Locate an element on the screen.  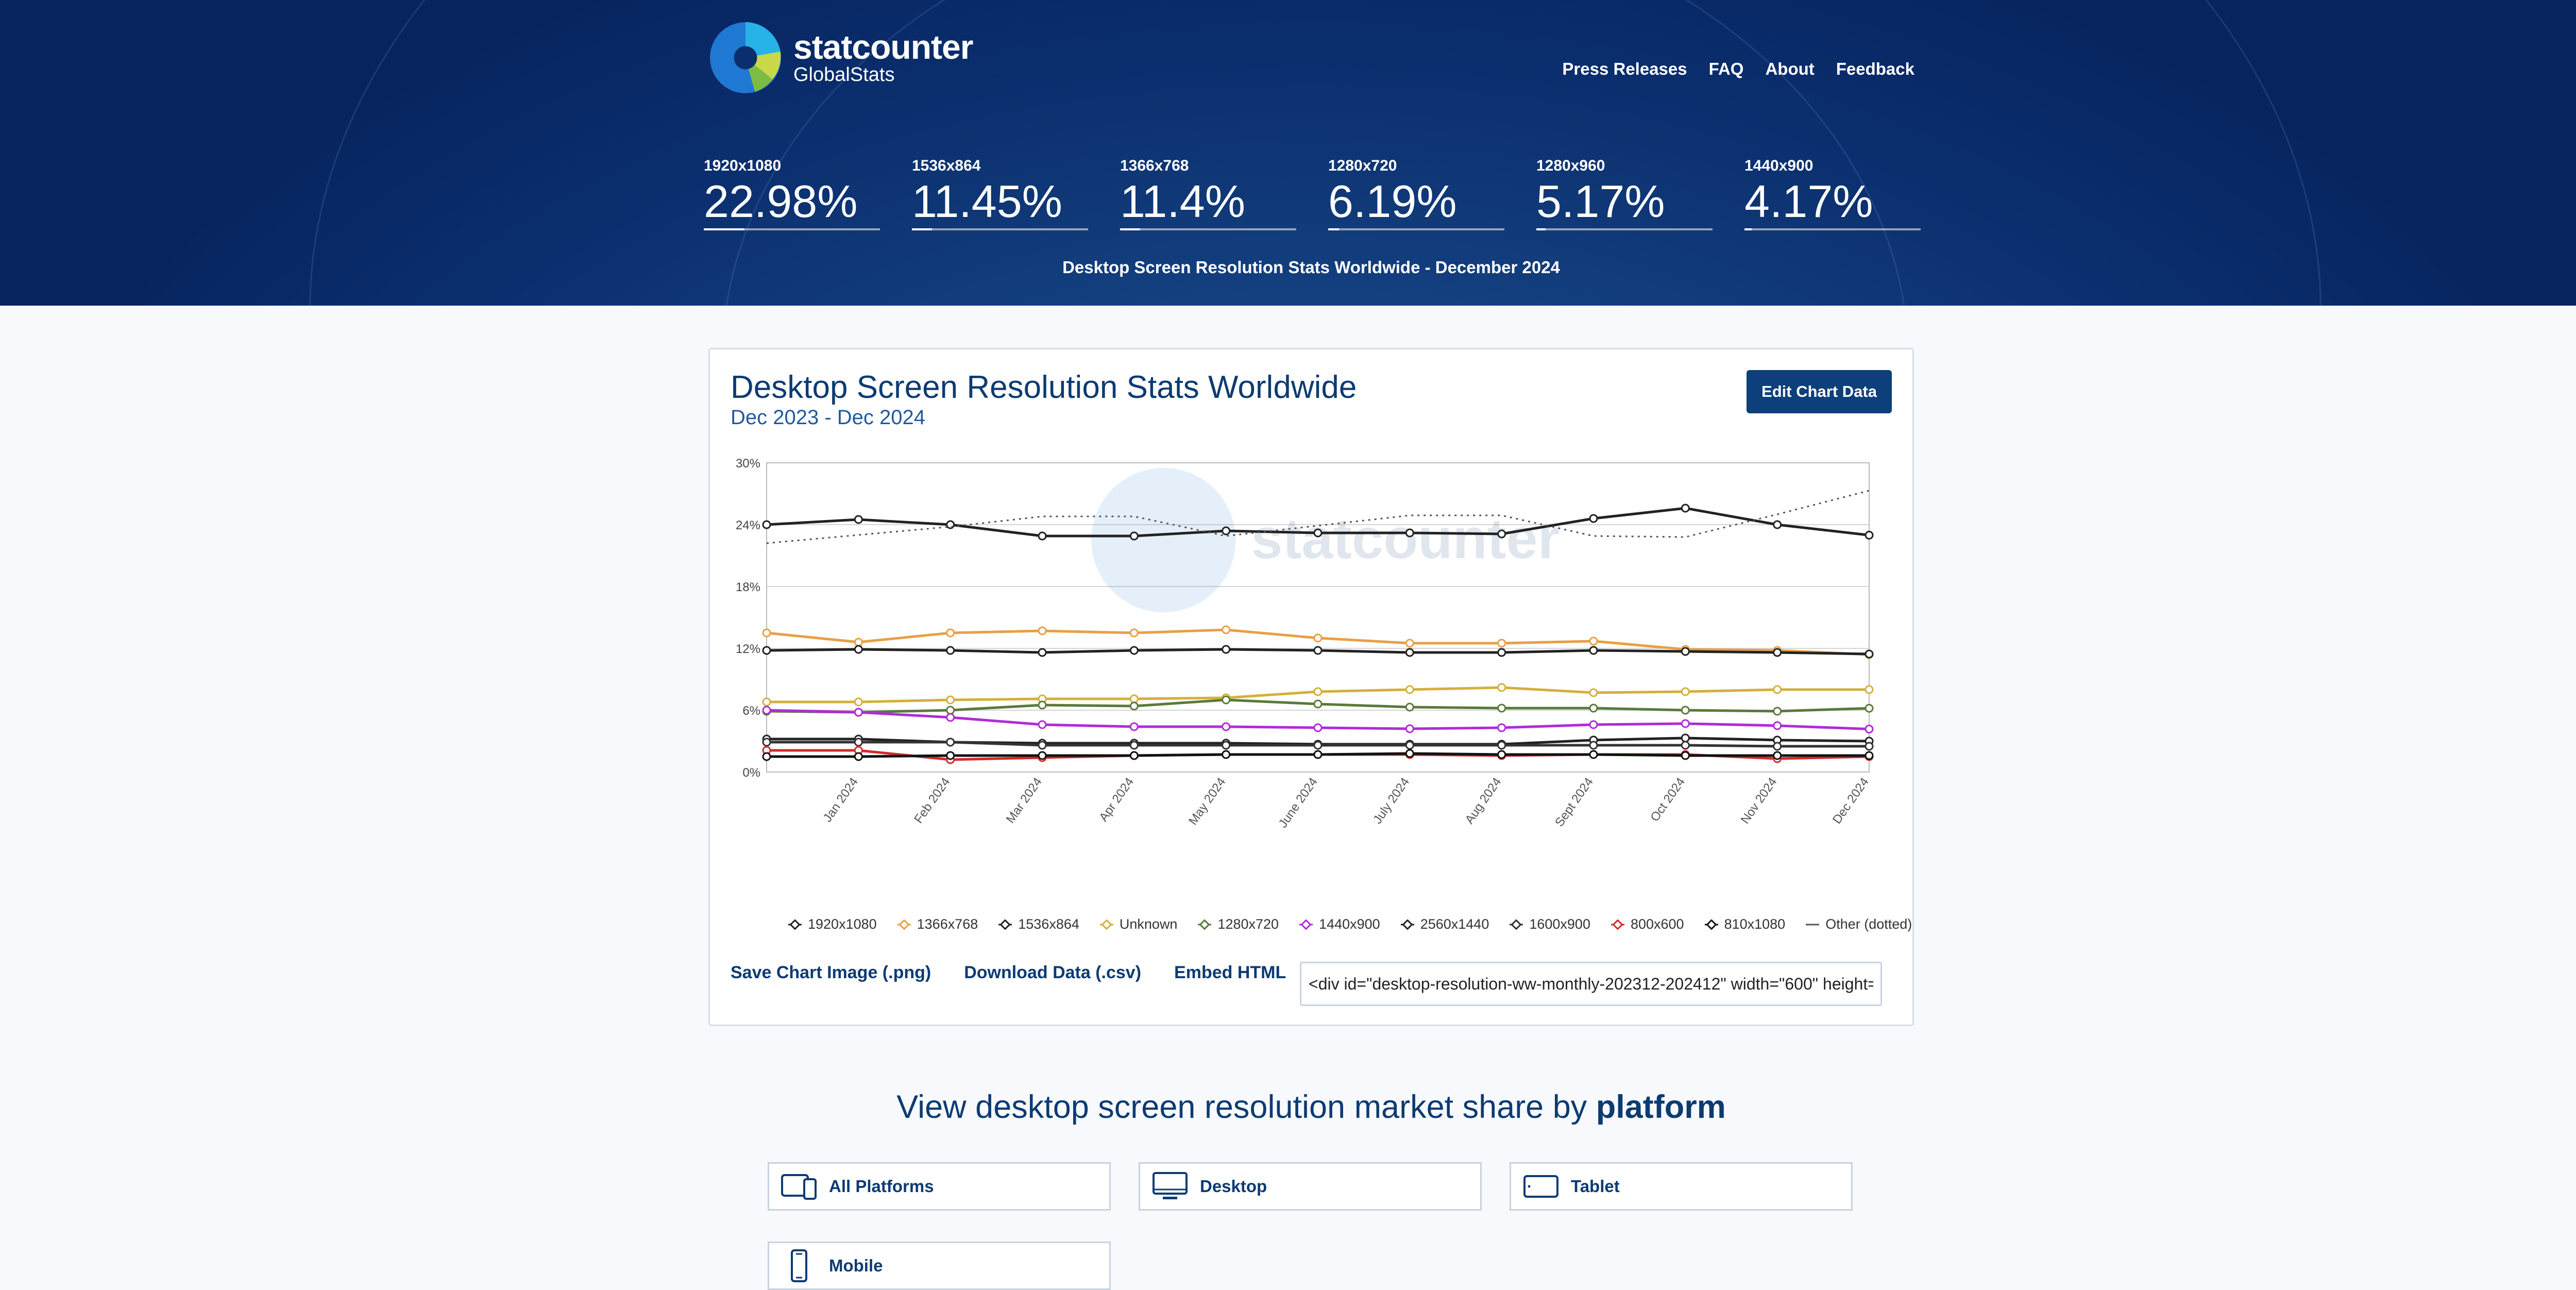
x-tick-label: Sept 2024 is located at coordinates (1574, 802).